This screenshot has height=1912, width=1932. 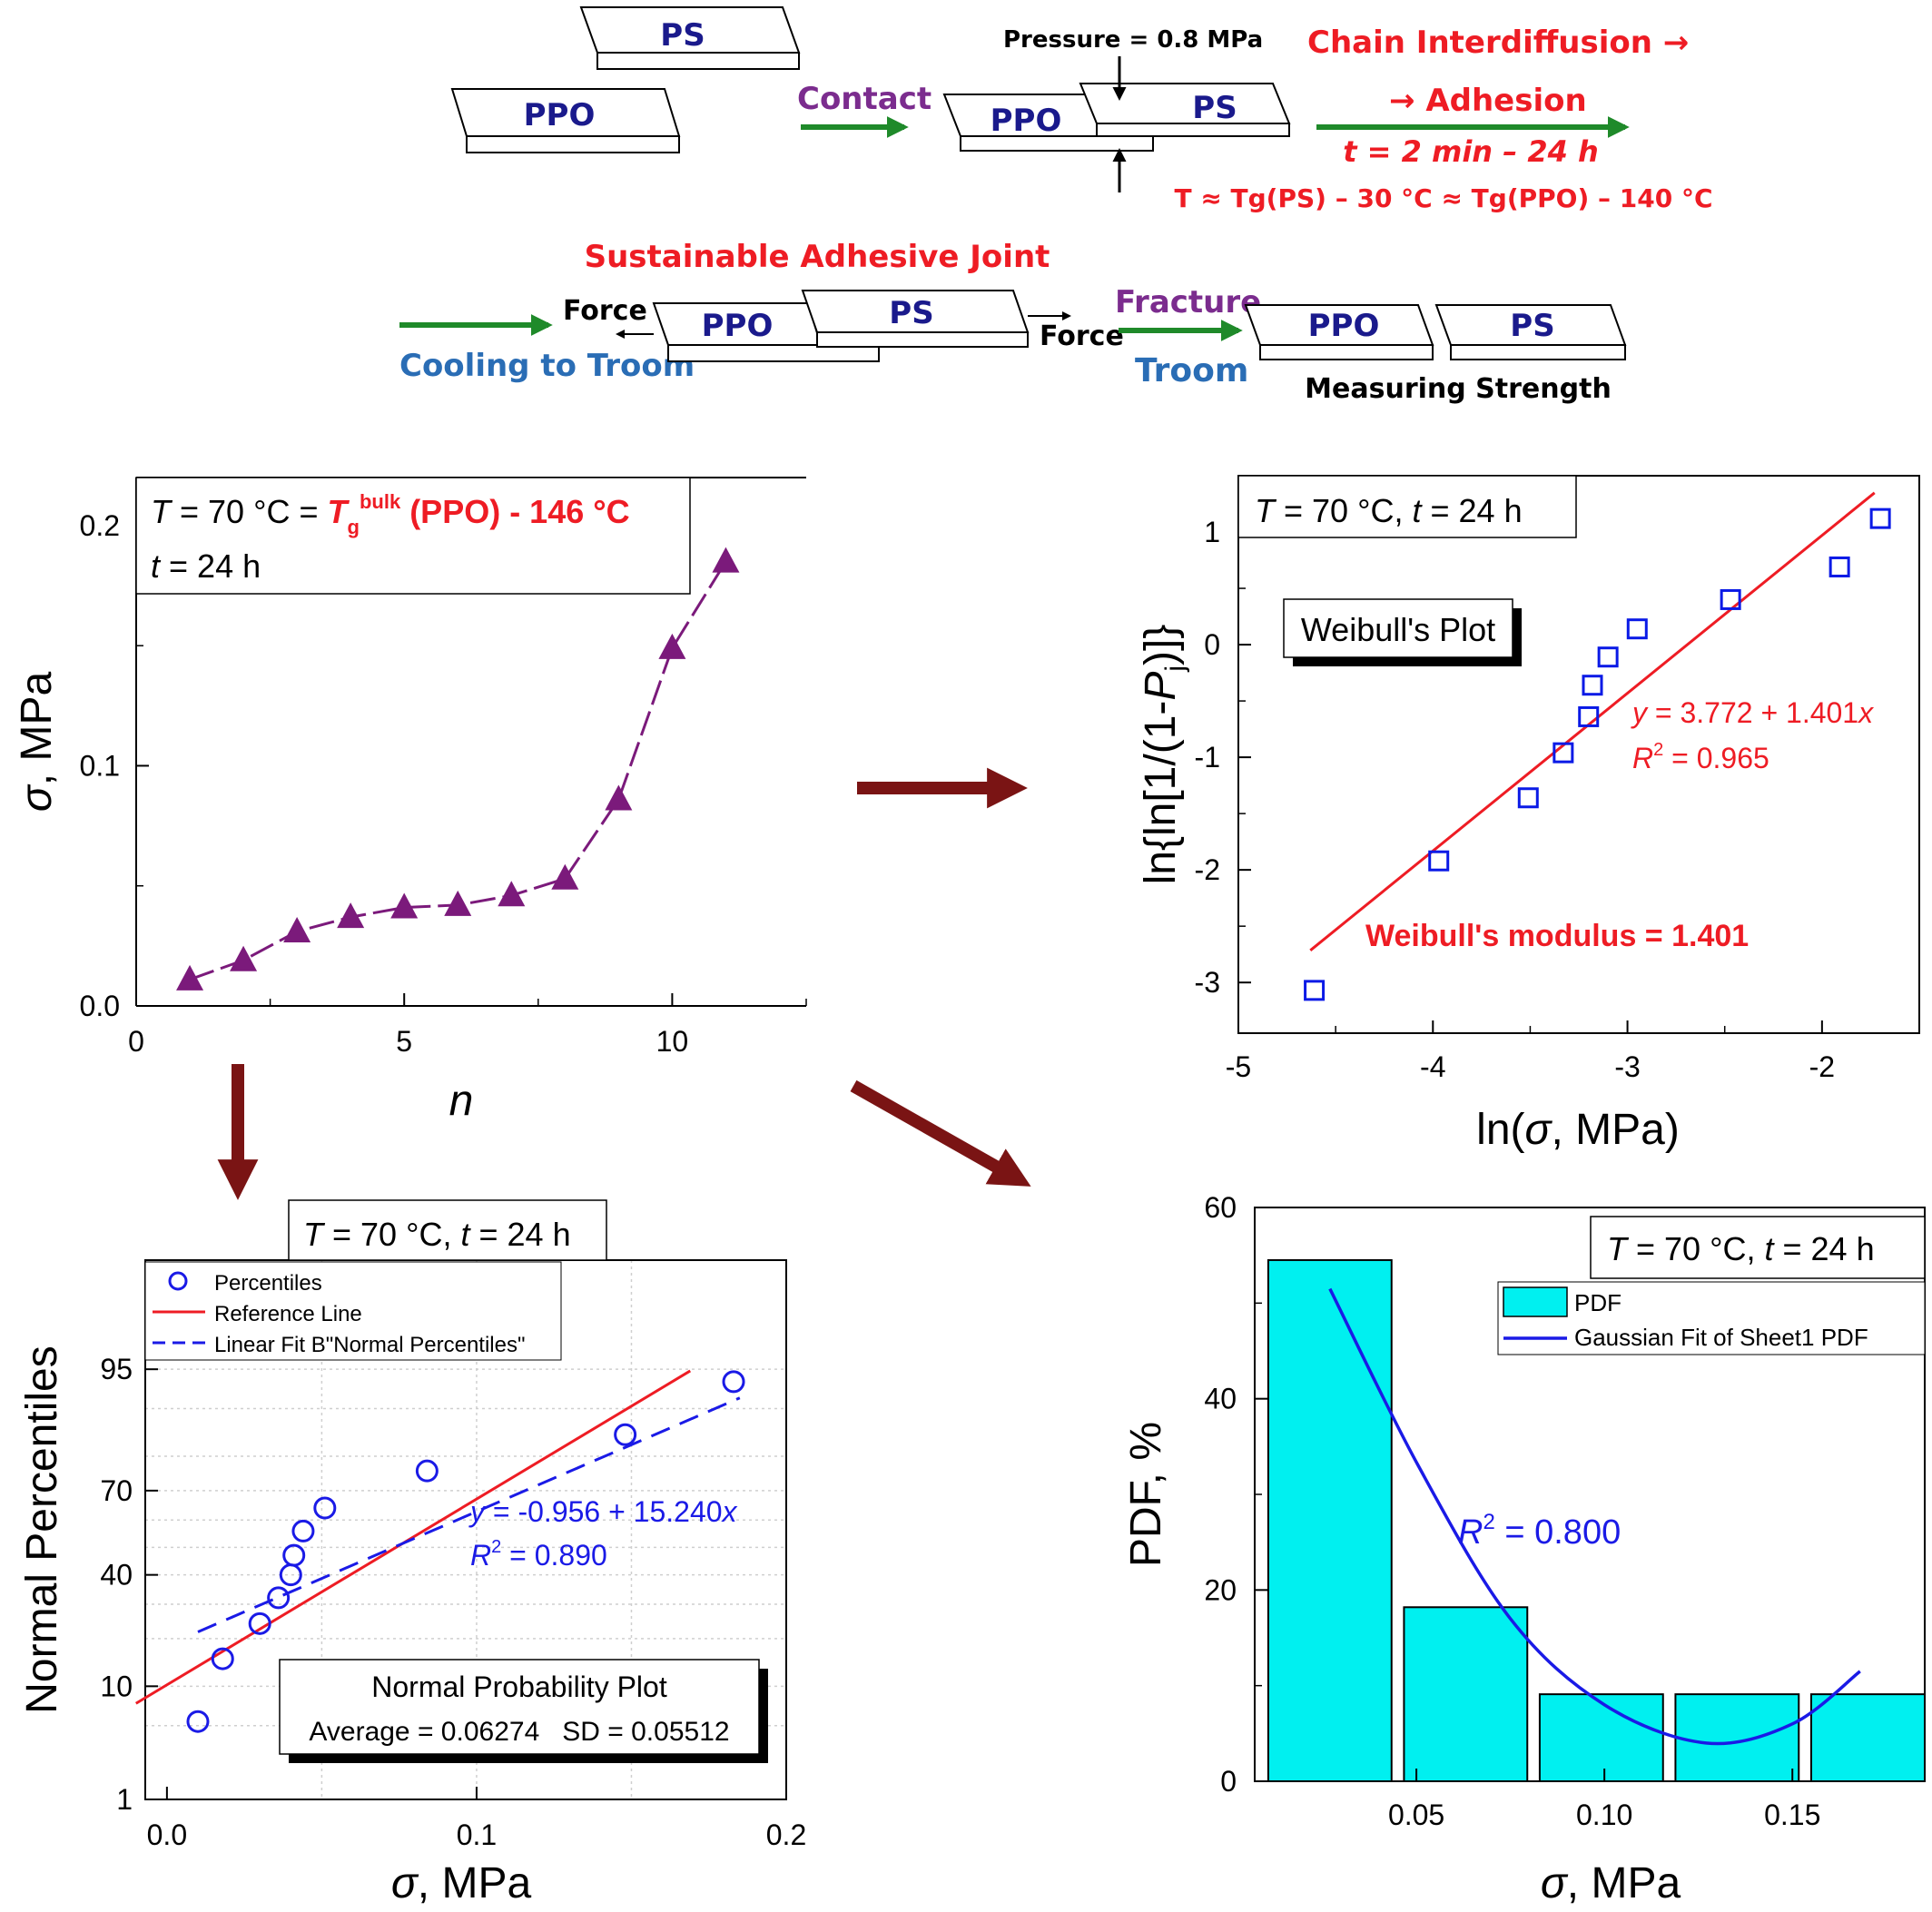 What do you see at coordinates (1443, 198) in the screenshot?
I see `temperature-label: T ≈ Tg(PS) – 30 °C ≈ Tg(PPO) – 140 °C` at bounding box center [1443, 198].